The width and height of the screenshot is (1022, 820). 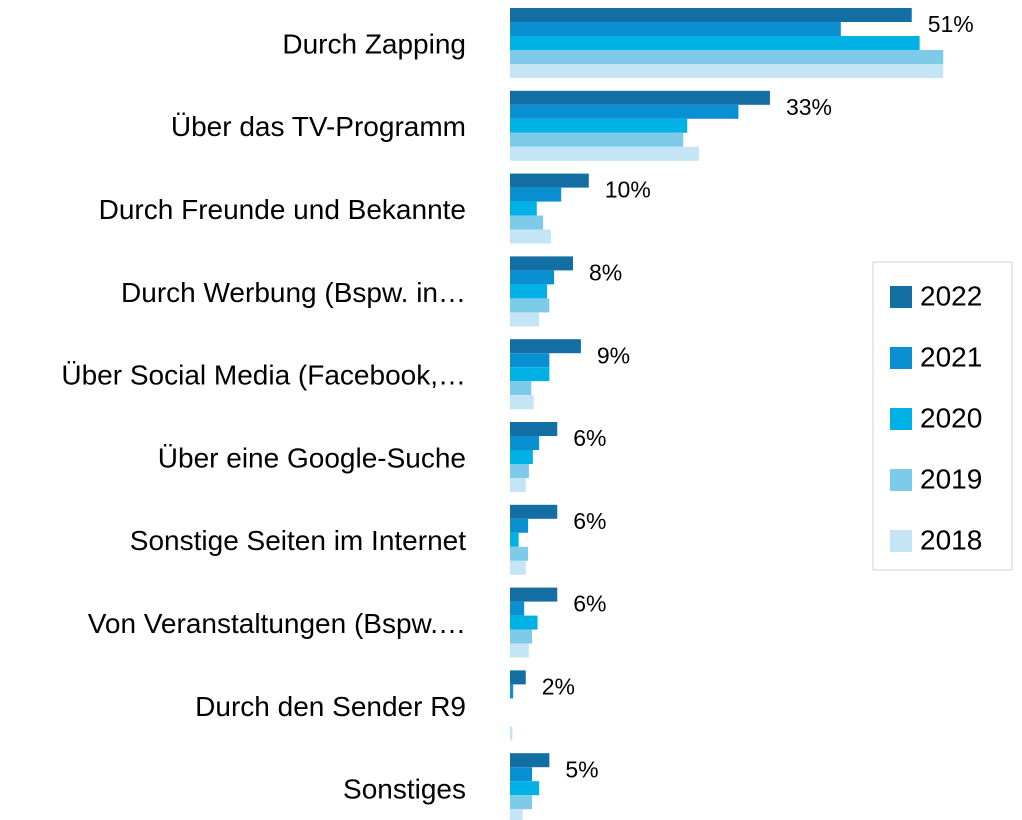 What do you see at coordinates (809, 107) in the screenshot?
I see `value-label: 33%` at bounding box center [809, 107].